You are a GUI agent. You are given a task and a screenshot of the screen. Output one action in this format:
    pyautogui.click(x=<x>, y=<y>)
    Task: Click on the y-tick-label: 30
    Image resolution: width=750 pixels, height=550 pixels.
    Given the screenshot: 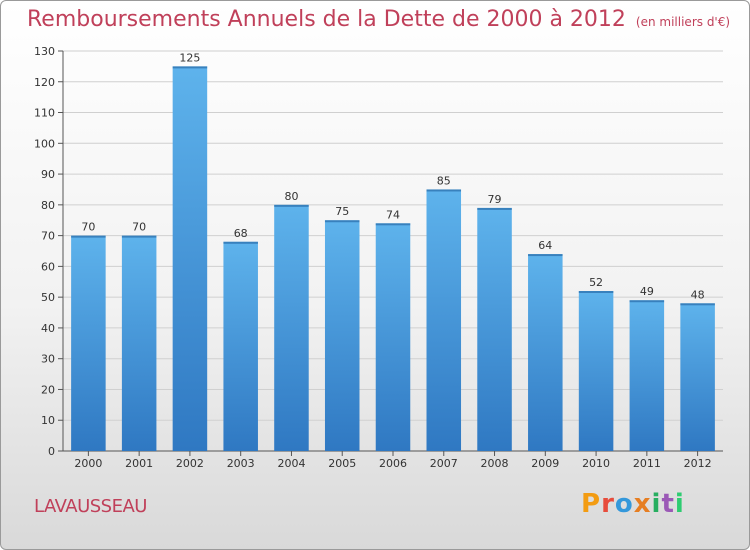 What is the action you would take?
    pyautogui.click(x=48, y=359)
    